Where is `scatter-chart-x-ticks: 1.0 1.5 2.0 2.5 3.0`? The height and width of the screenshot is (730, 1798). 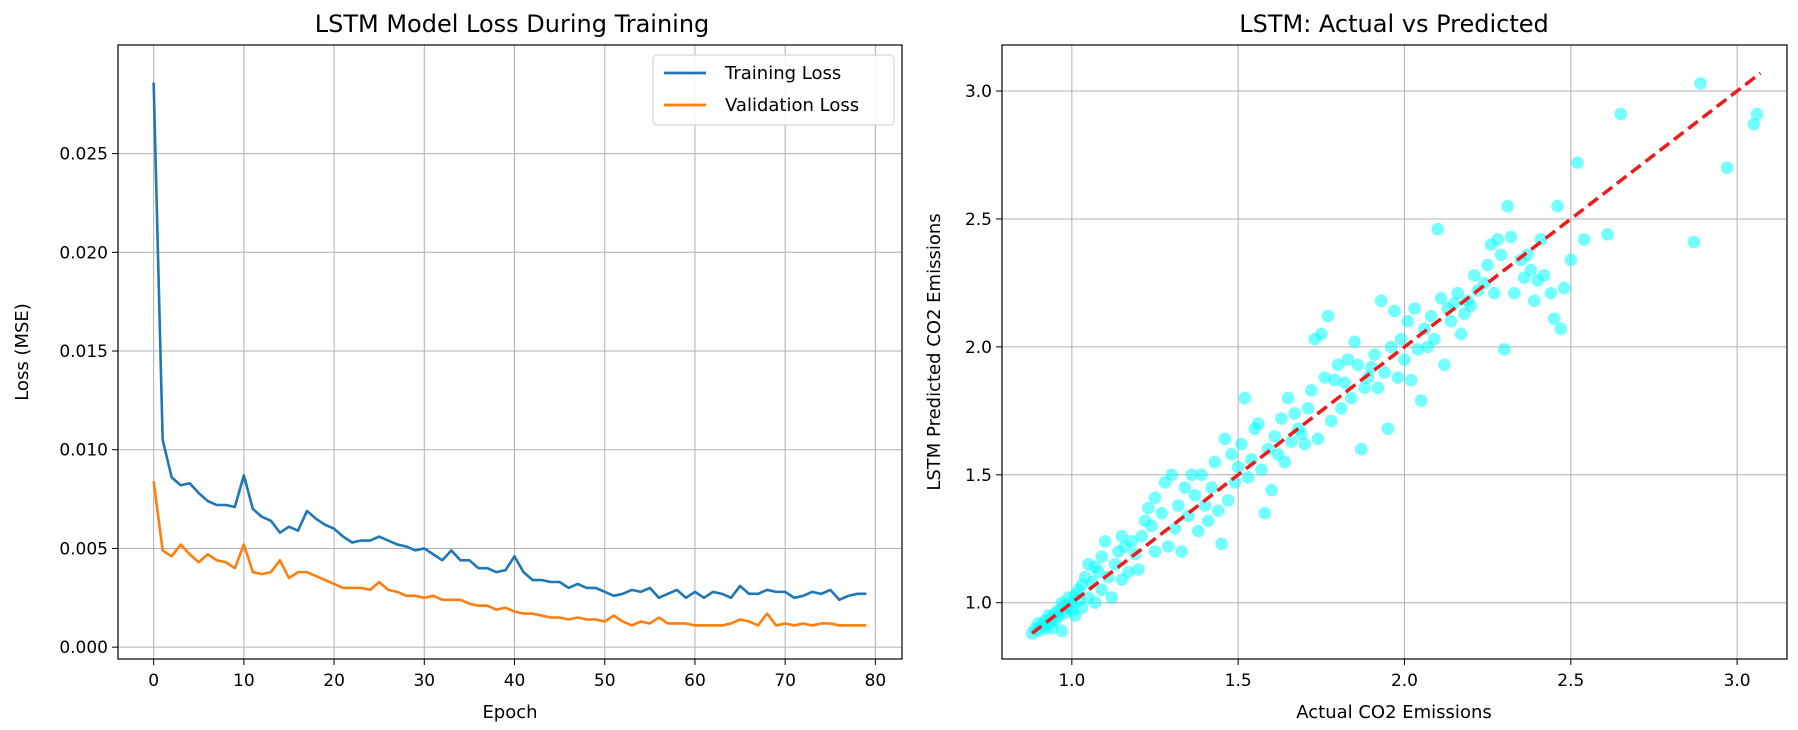
scatter-chart-x-ticks: 1.0 1.5 2.0 2.5 3.0 is located at coordinates (1404, 675).